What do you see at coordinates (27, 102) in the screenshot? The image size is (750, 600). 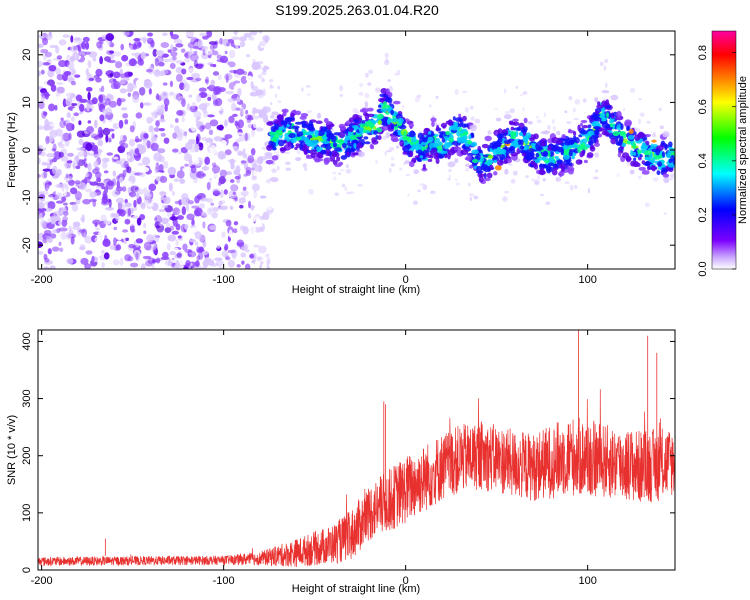 I see `heatmap-y-tick-label: 10` at bounding box center [27, 102].